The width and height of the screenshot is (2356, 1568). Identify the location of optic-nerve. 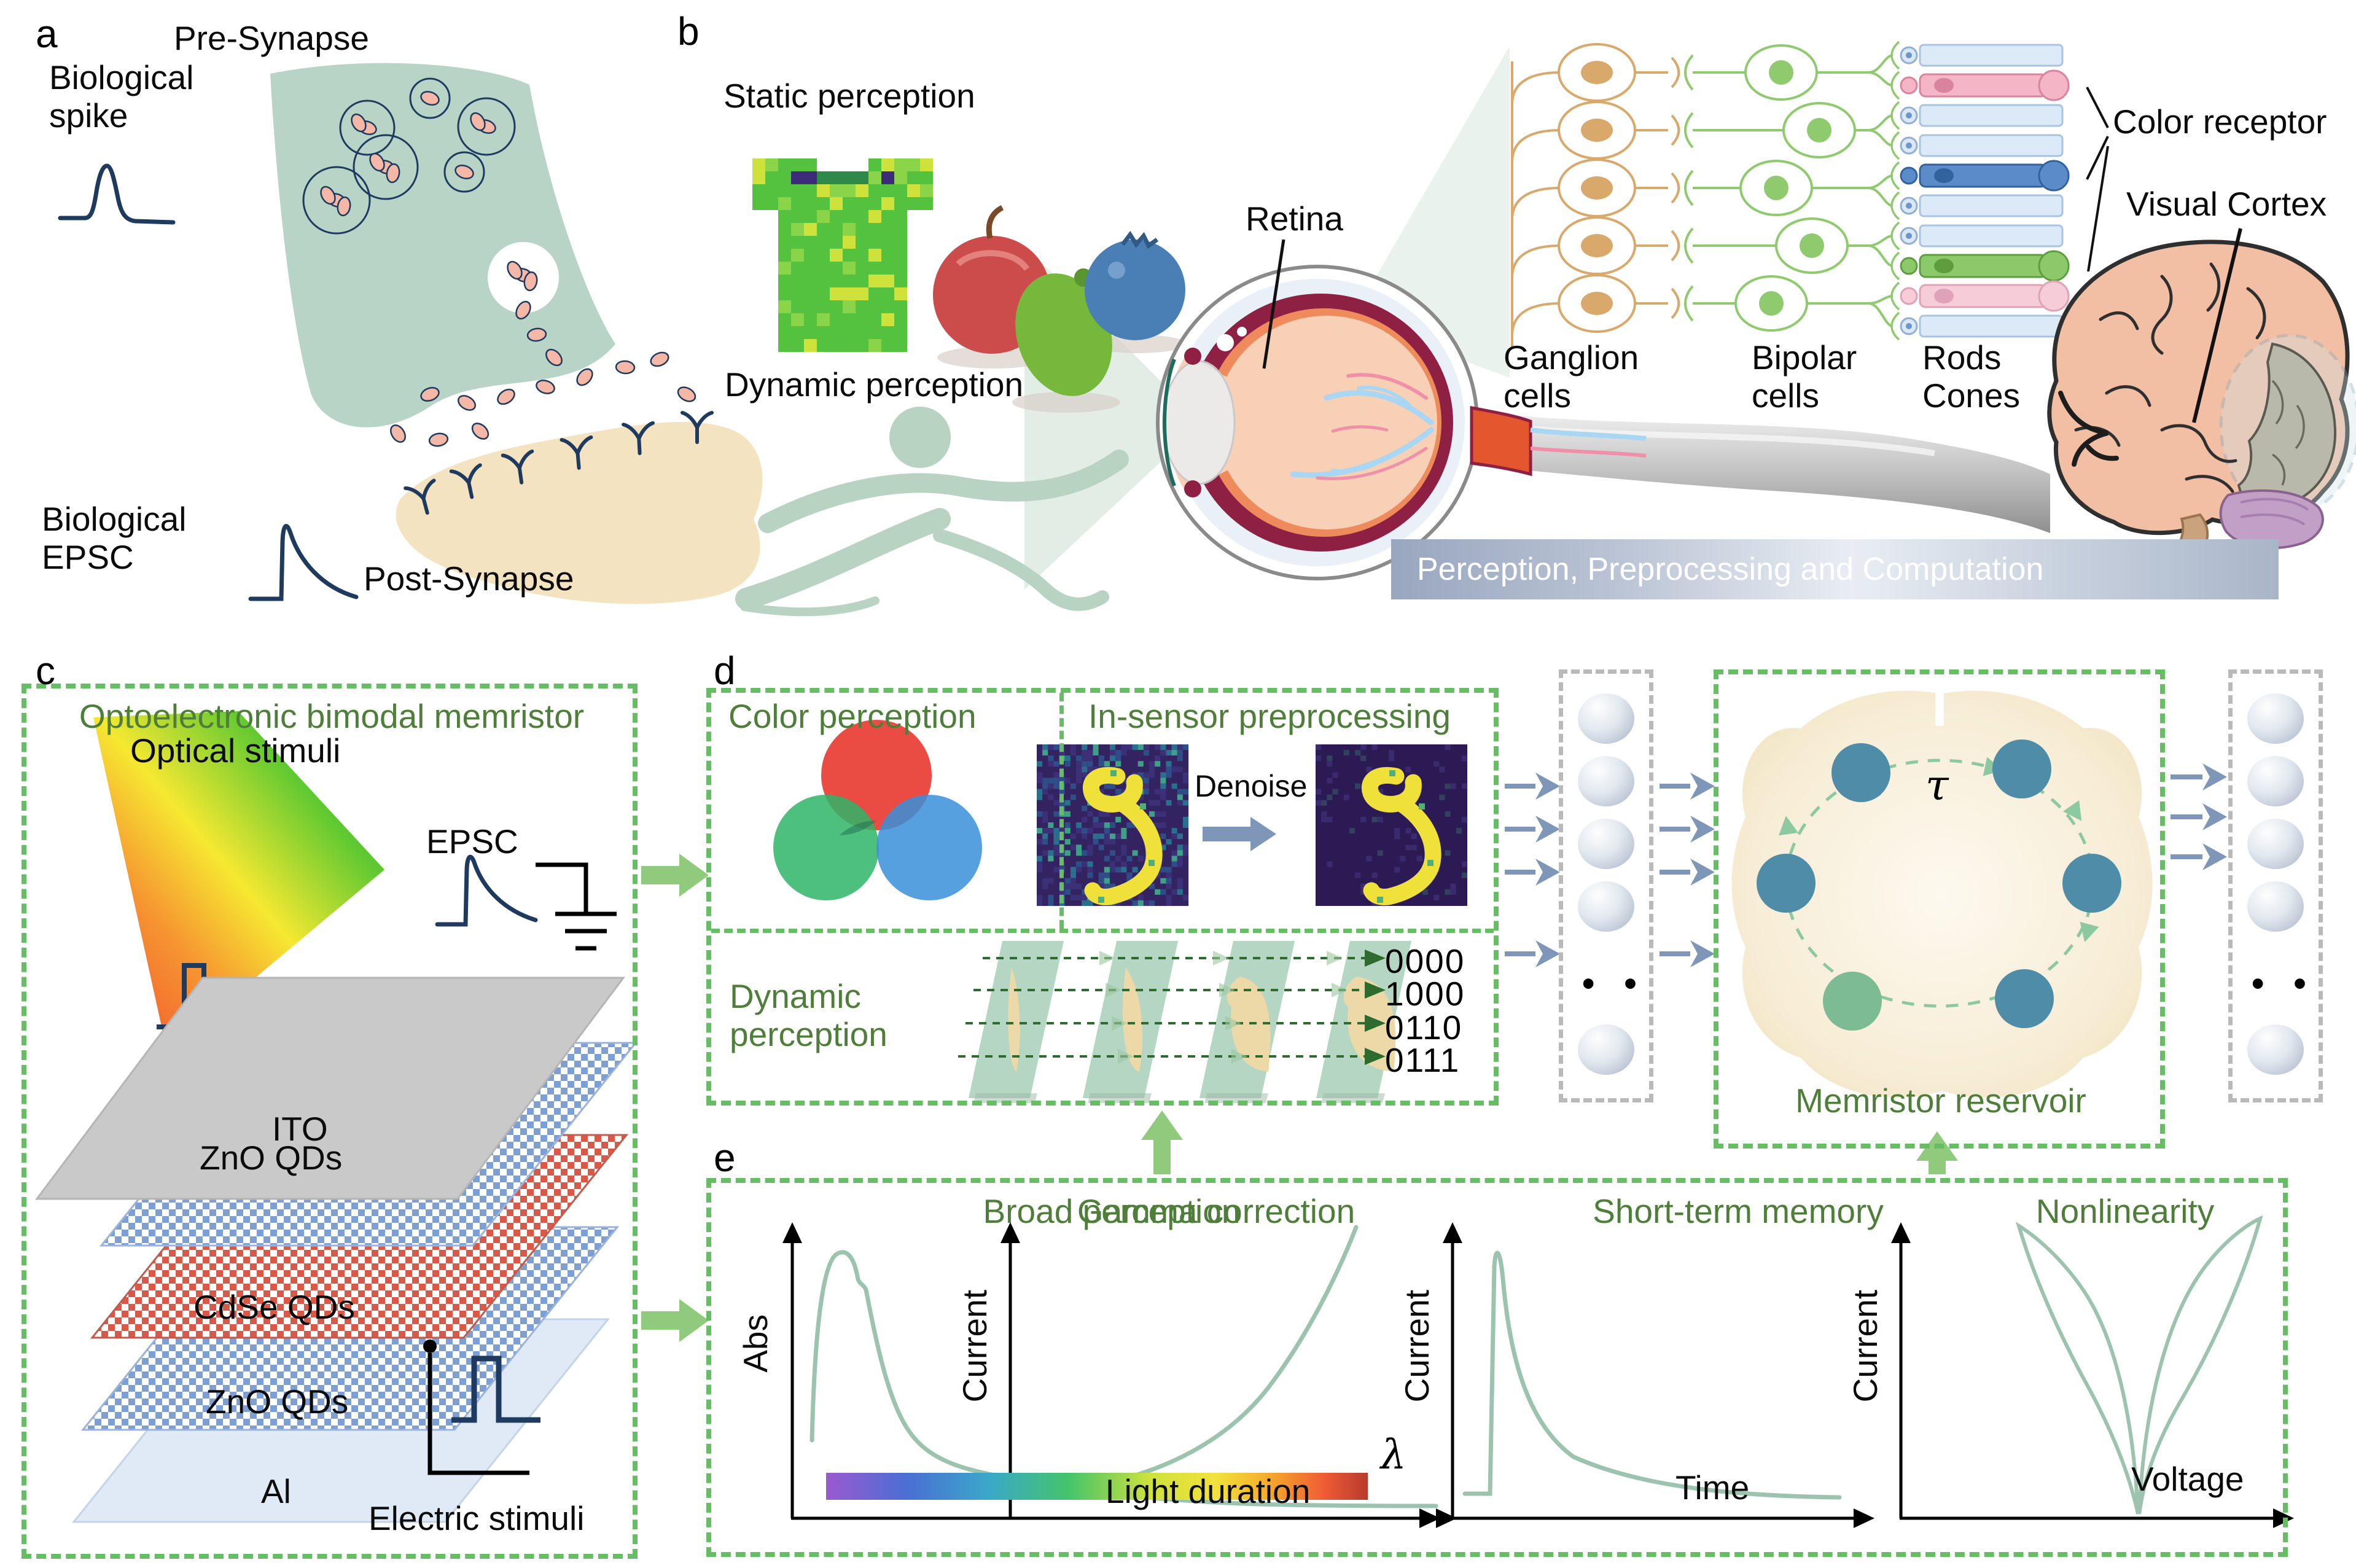
(1760, 469).